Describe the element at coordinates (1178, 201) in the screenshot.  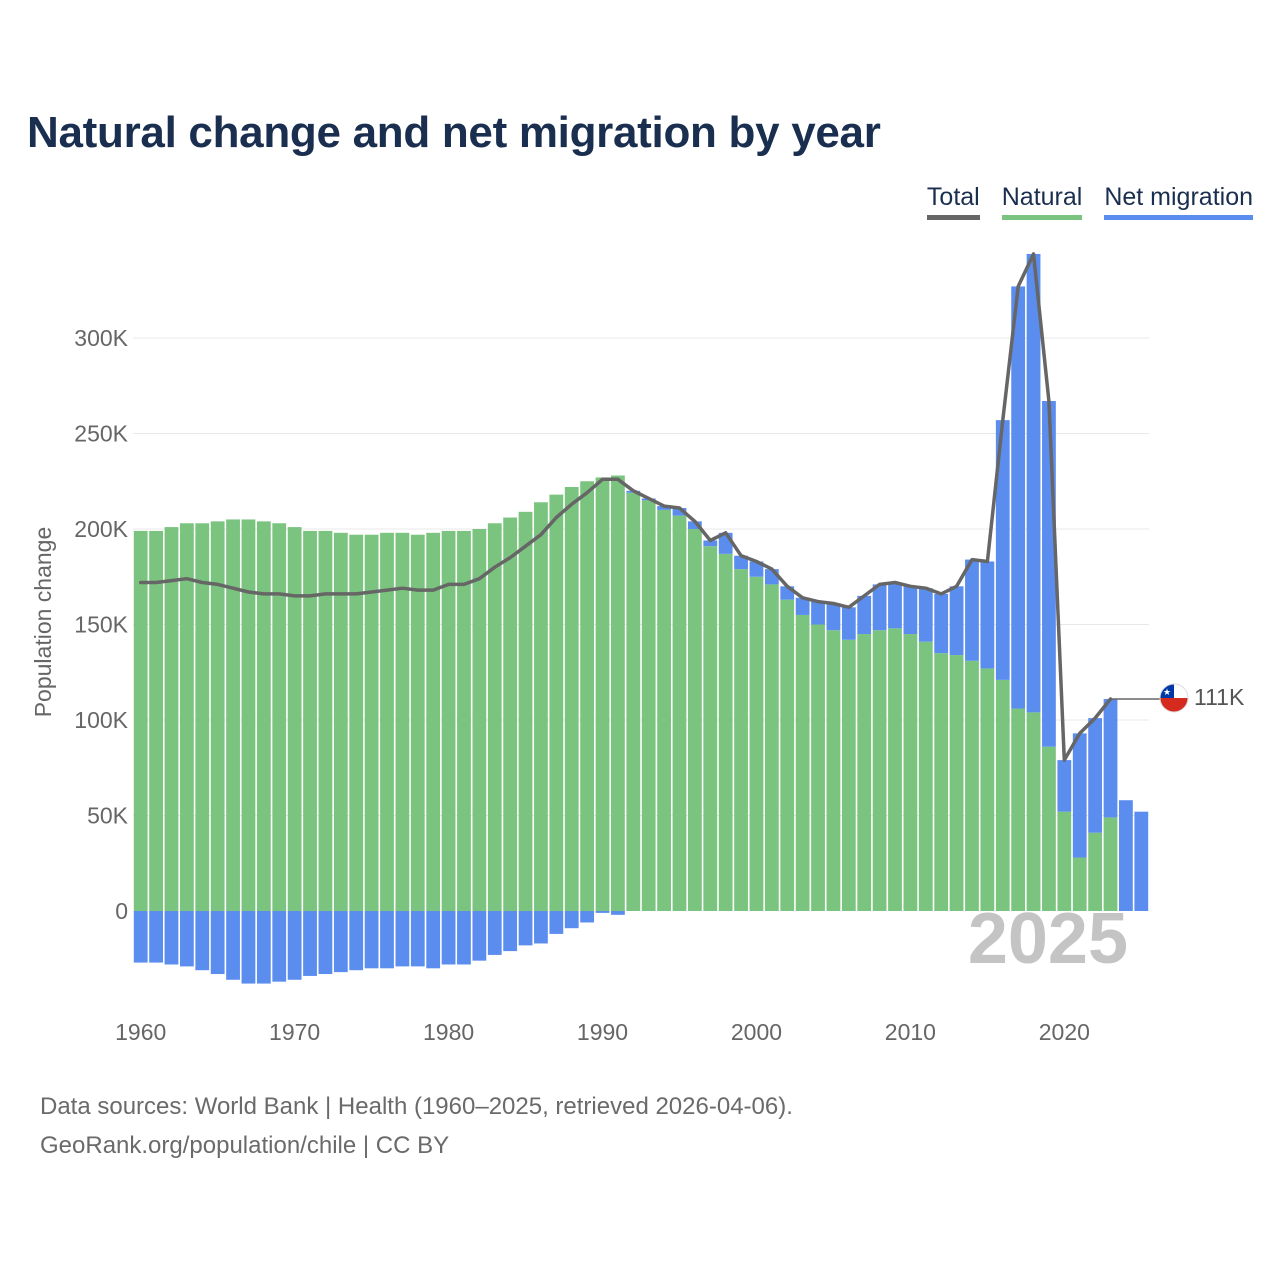
I see `legend-item-net-migration: Net migration` at that location.